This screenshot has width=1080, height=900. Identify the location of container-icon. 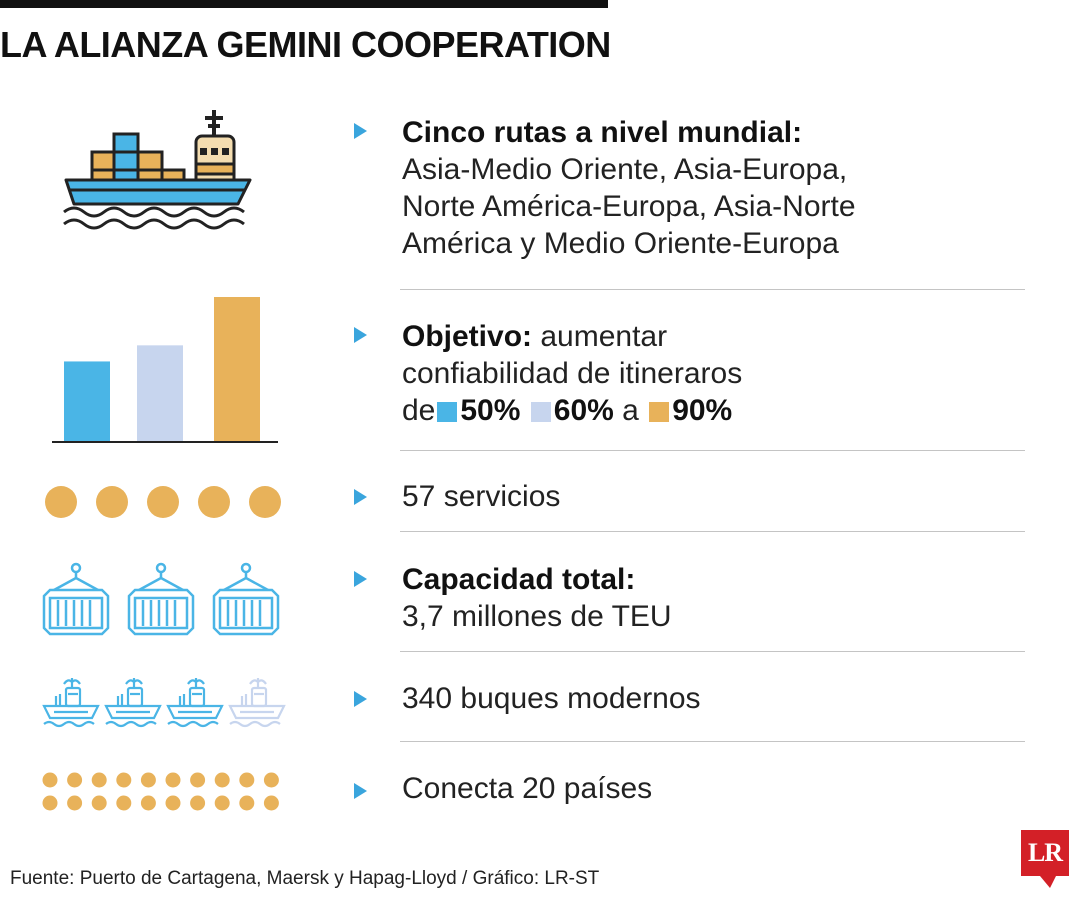
(161, 599).